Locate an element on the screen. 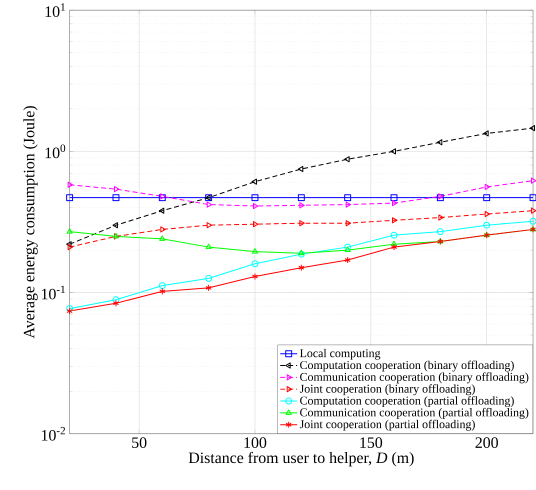 The height and width of the screenshot is (490, 536). y-tick-label: 10$^{1}$ is located at coordinates (55, 10).